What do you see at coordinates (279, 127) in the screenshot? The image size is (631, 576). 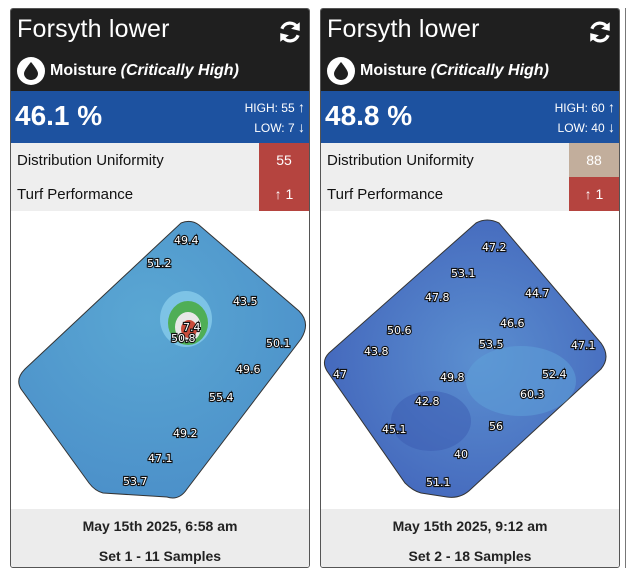 I see `low-value: LOW: 7 ↓` at bounding box center [279, 127].